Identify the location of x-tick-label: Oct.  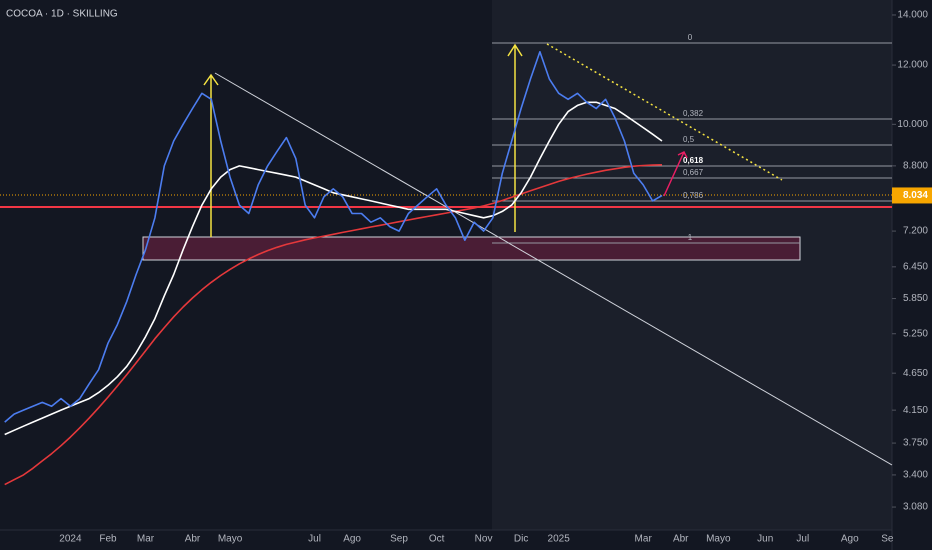
(437, 539).